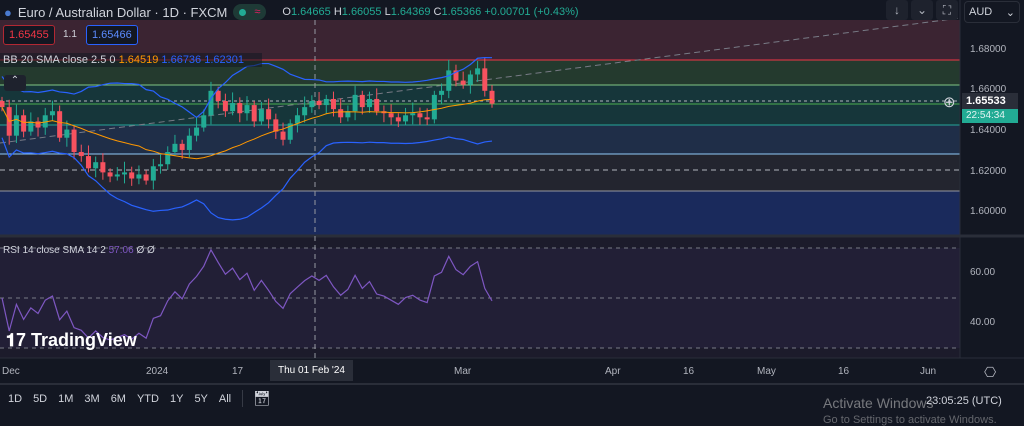 The image size is (1024, 426). What do you see at coordinates (238, 371) in the screenshot?
I see `time-label: 17` at bounding box center [238, 371].